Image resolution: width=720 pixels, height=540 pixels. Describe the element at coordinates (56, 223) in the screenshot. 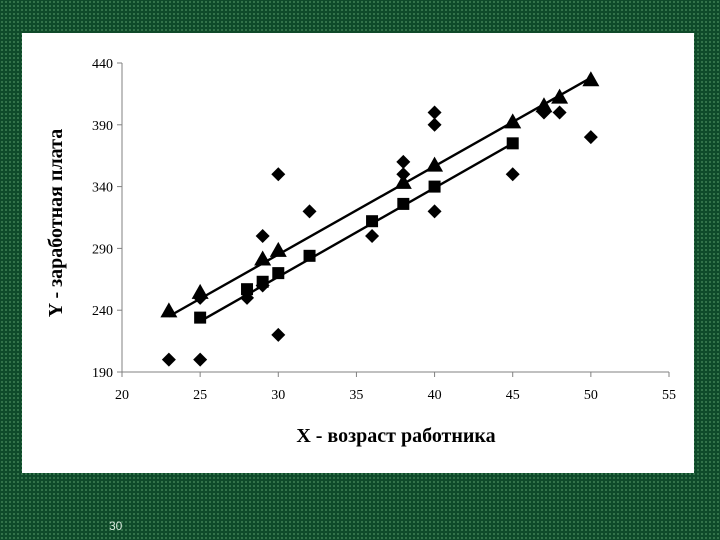

I see `y-axis-title: Y - заработная плата` at that location.